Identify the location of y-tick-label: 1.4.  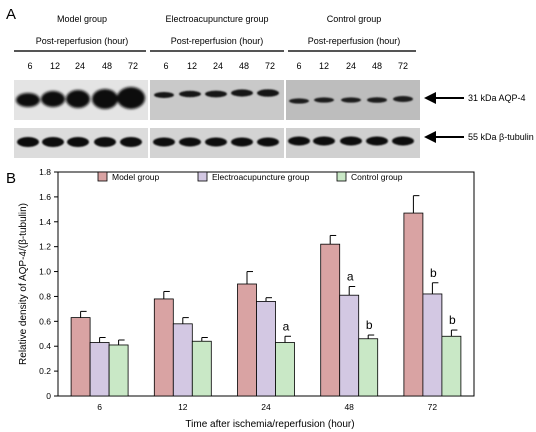
(45, 222).